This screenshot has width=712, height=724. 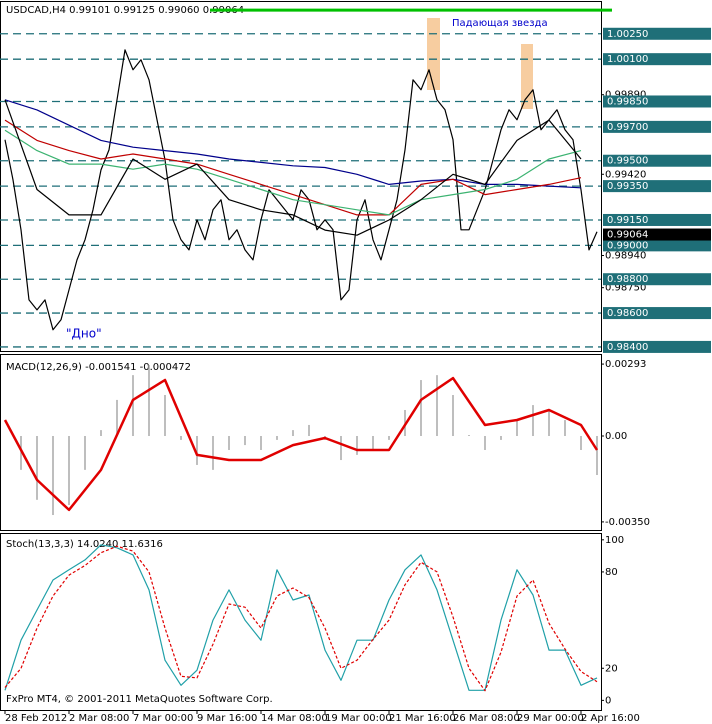 What do you see at coordinates (84, 334) in the screenshot?
I see `annotation: "Дно"` at bounding box center [84, 334].